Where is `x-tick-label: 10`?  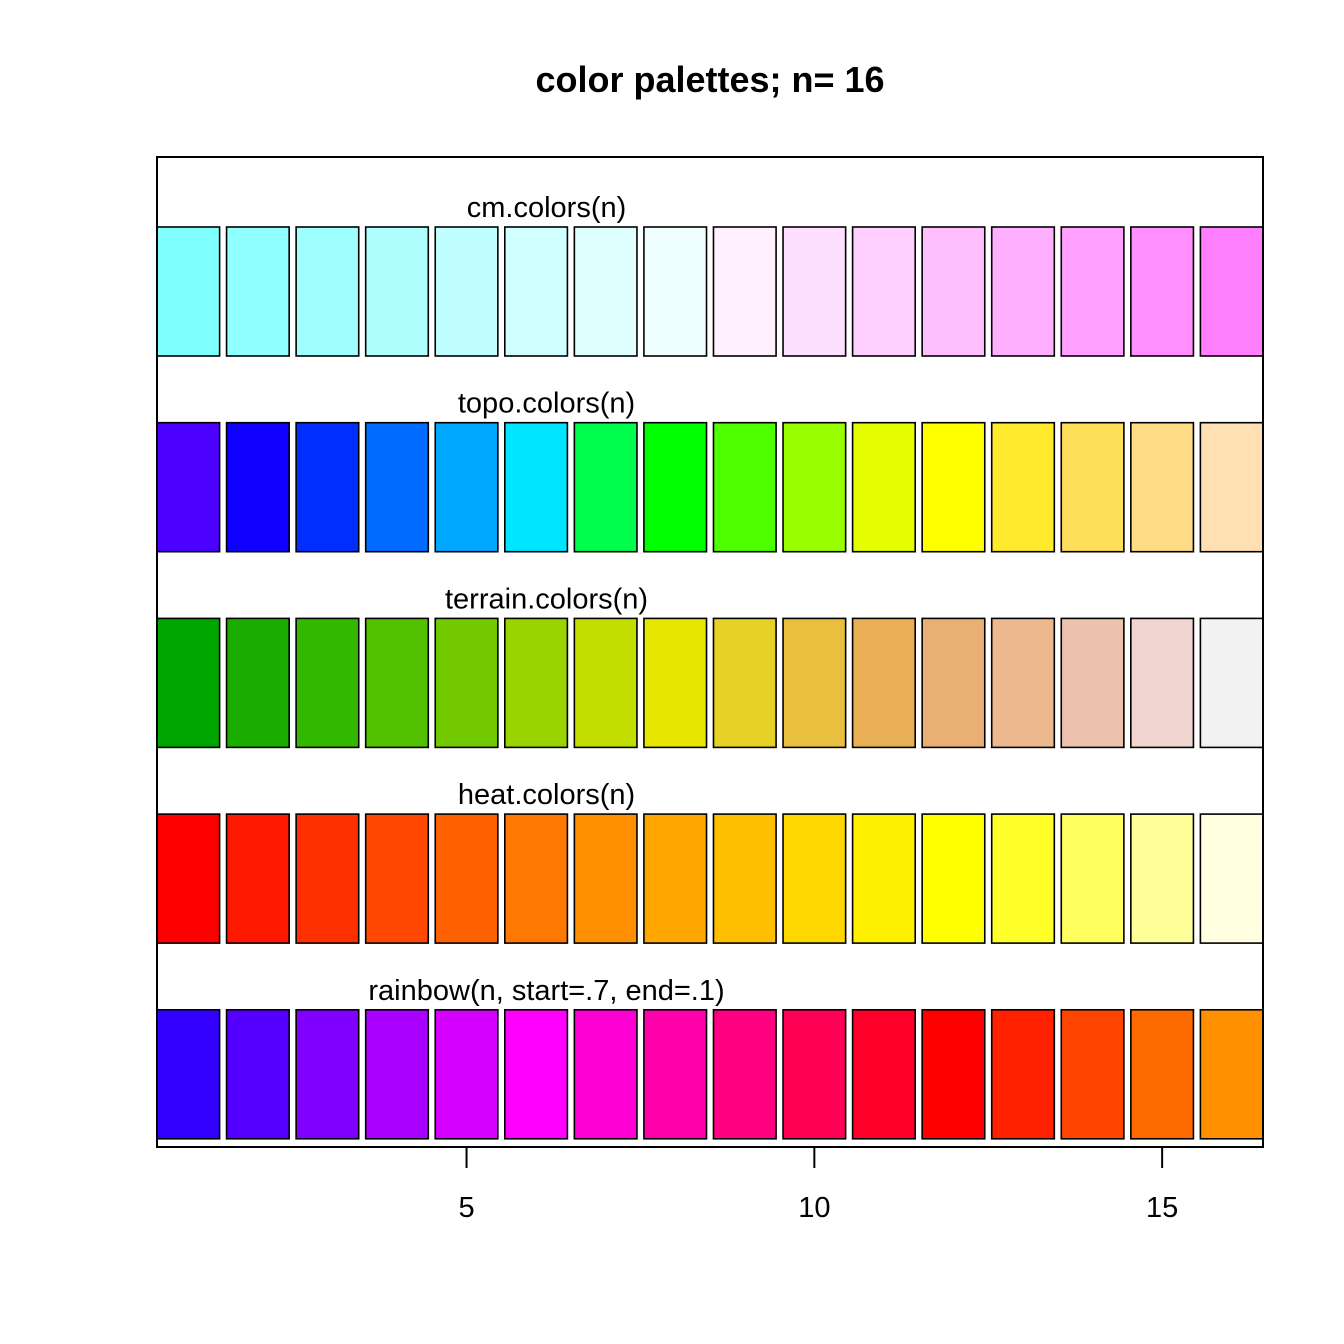 x-tick-label: 10 is located at coordinates (814, 1208).